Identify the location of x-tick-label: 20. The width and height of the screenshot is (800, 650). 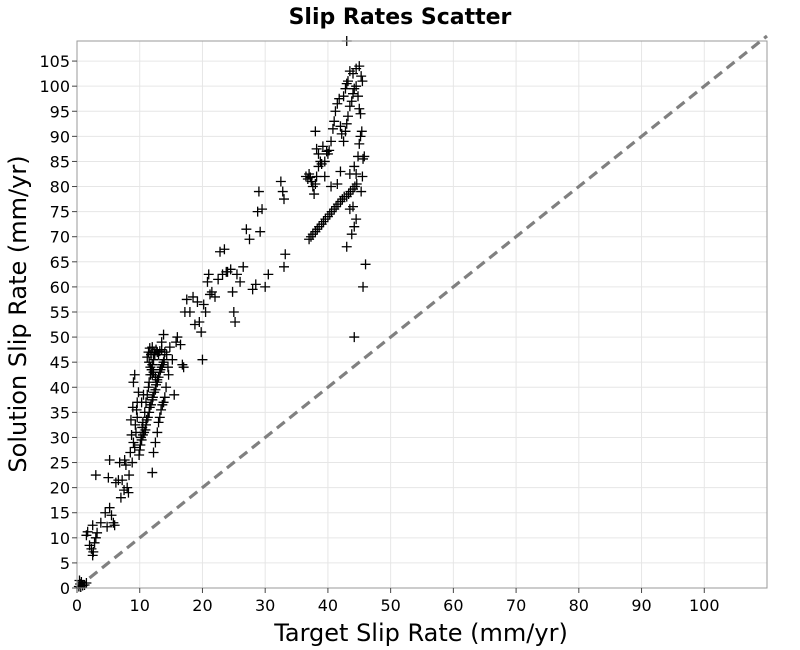
(202, 605).